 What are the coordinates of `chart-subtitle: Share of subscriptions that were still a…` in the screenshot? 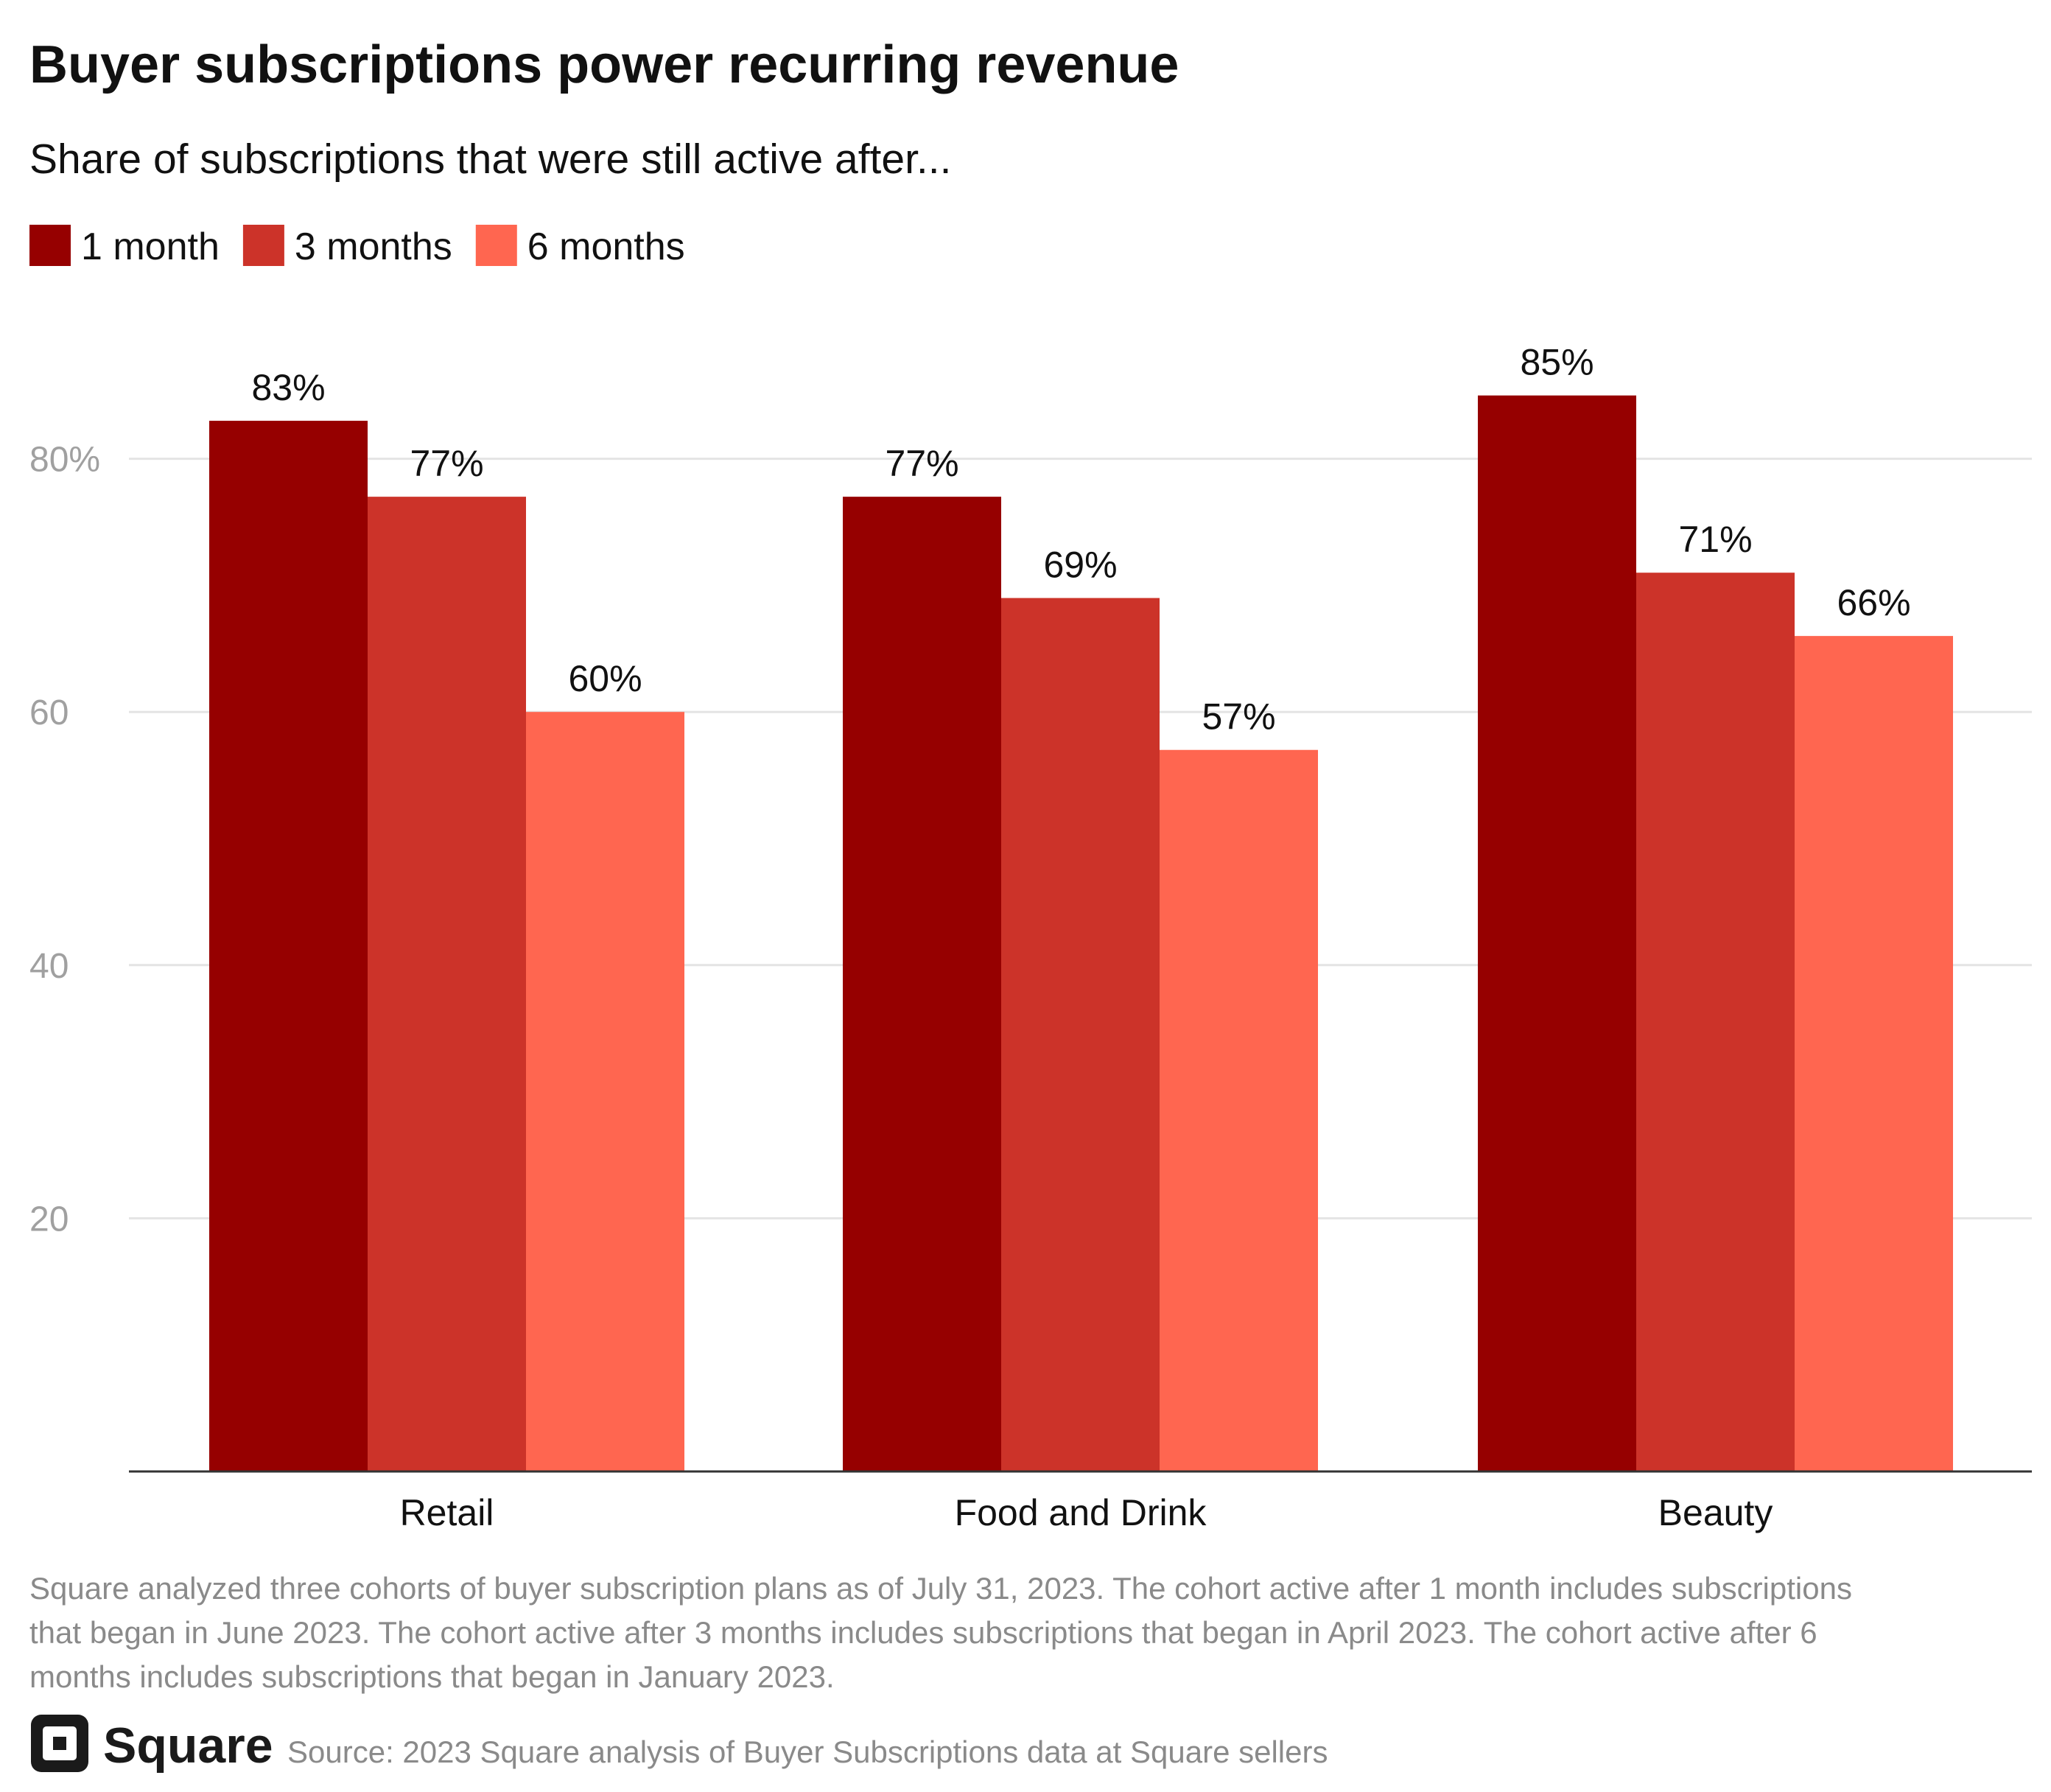 It's located at (490, 159).